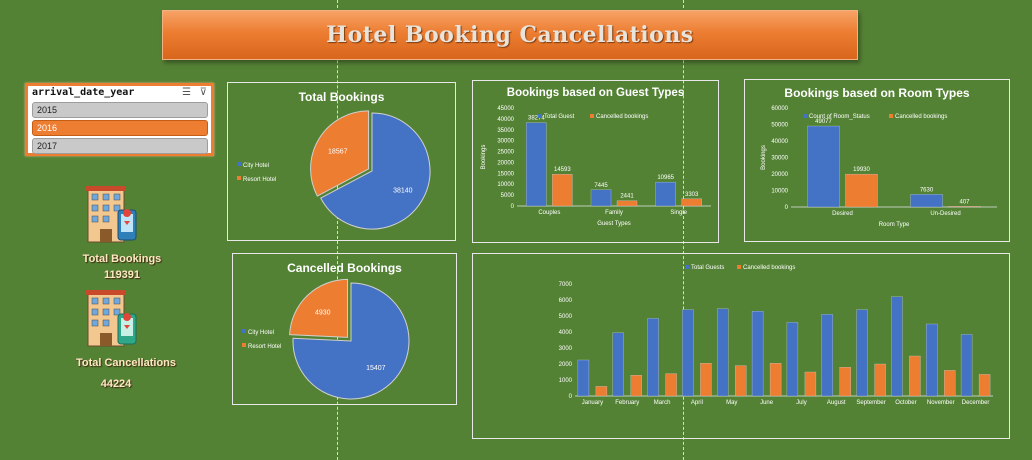 The height and width of the screenshot is (460, 1032). What do you see at coordinates (966, 365) in the screenshot?
I see `bar-total-guests-december` at bounding box center [966, 365].